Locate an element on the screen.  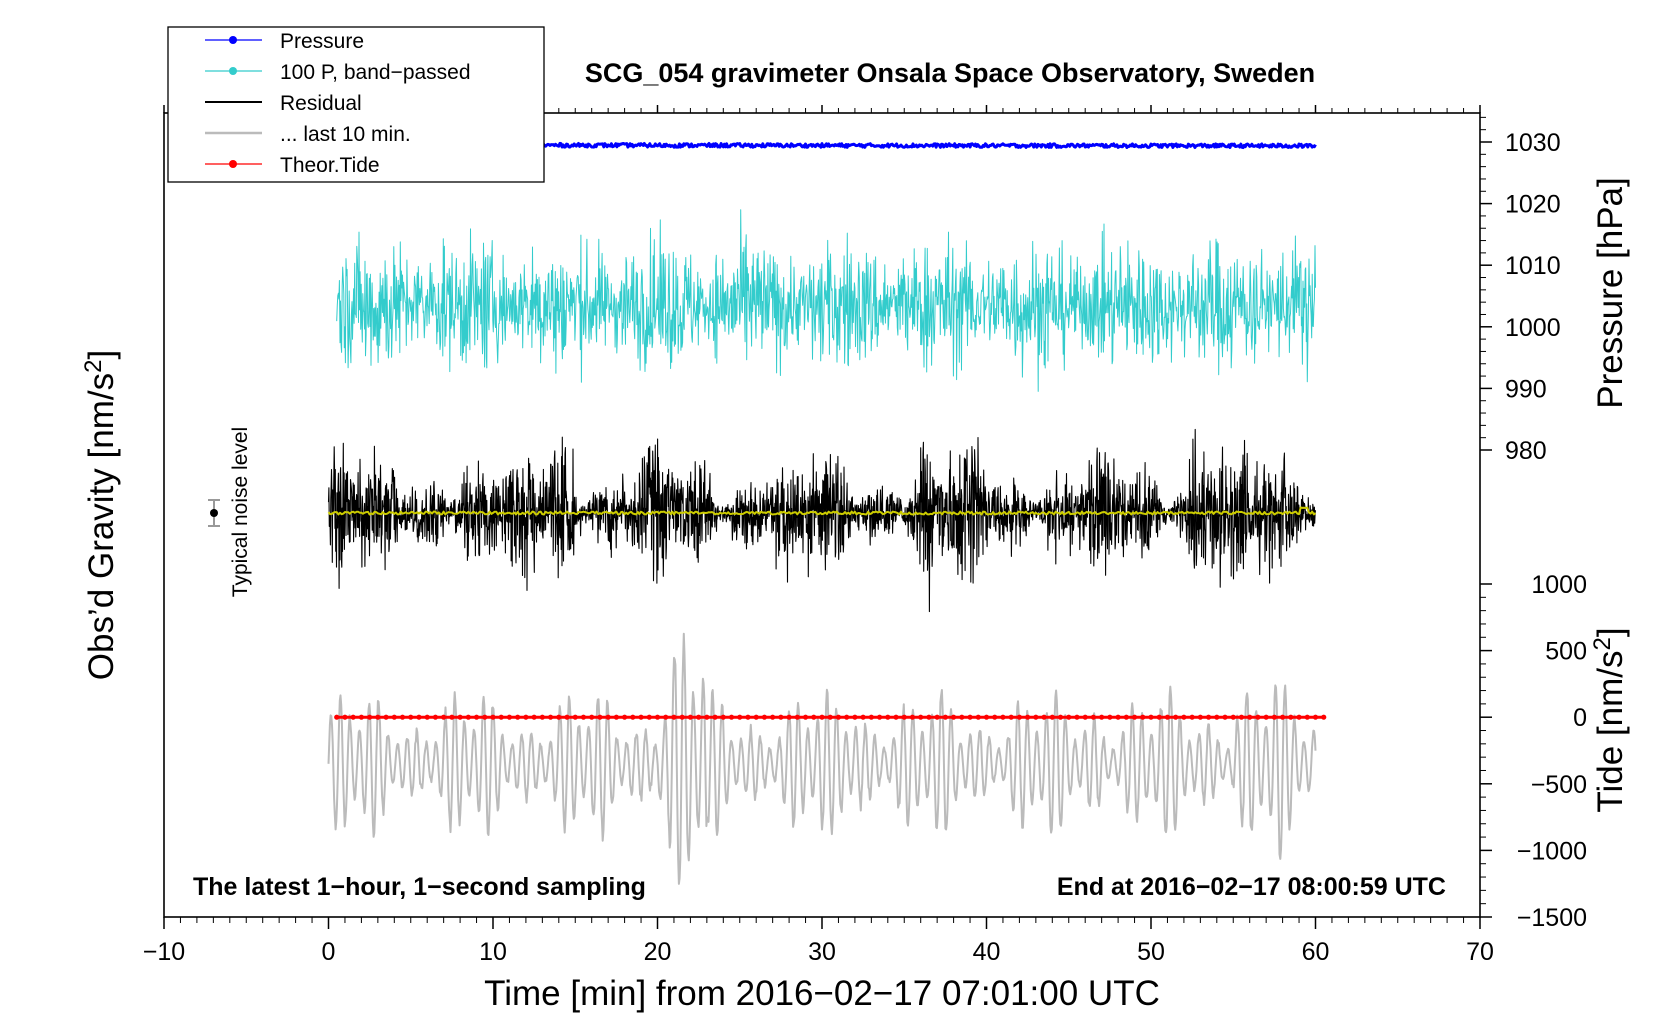
x-tick-label: 10 is located at coordinates (493, 952).